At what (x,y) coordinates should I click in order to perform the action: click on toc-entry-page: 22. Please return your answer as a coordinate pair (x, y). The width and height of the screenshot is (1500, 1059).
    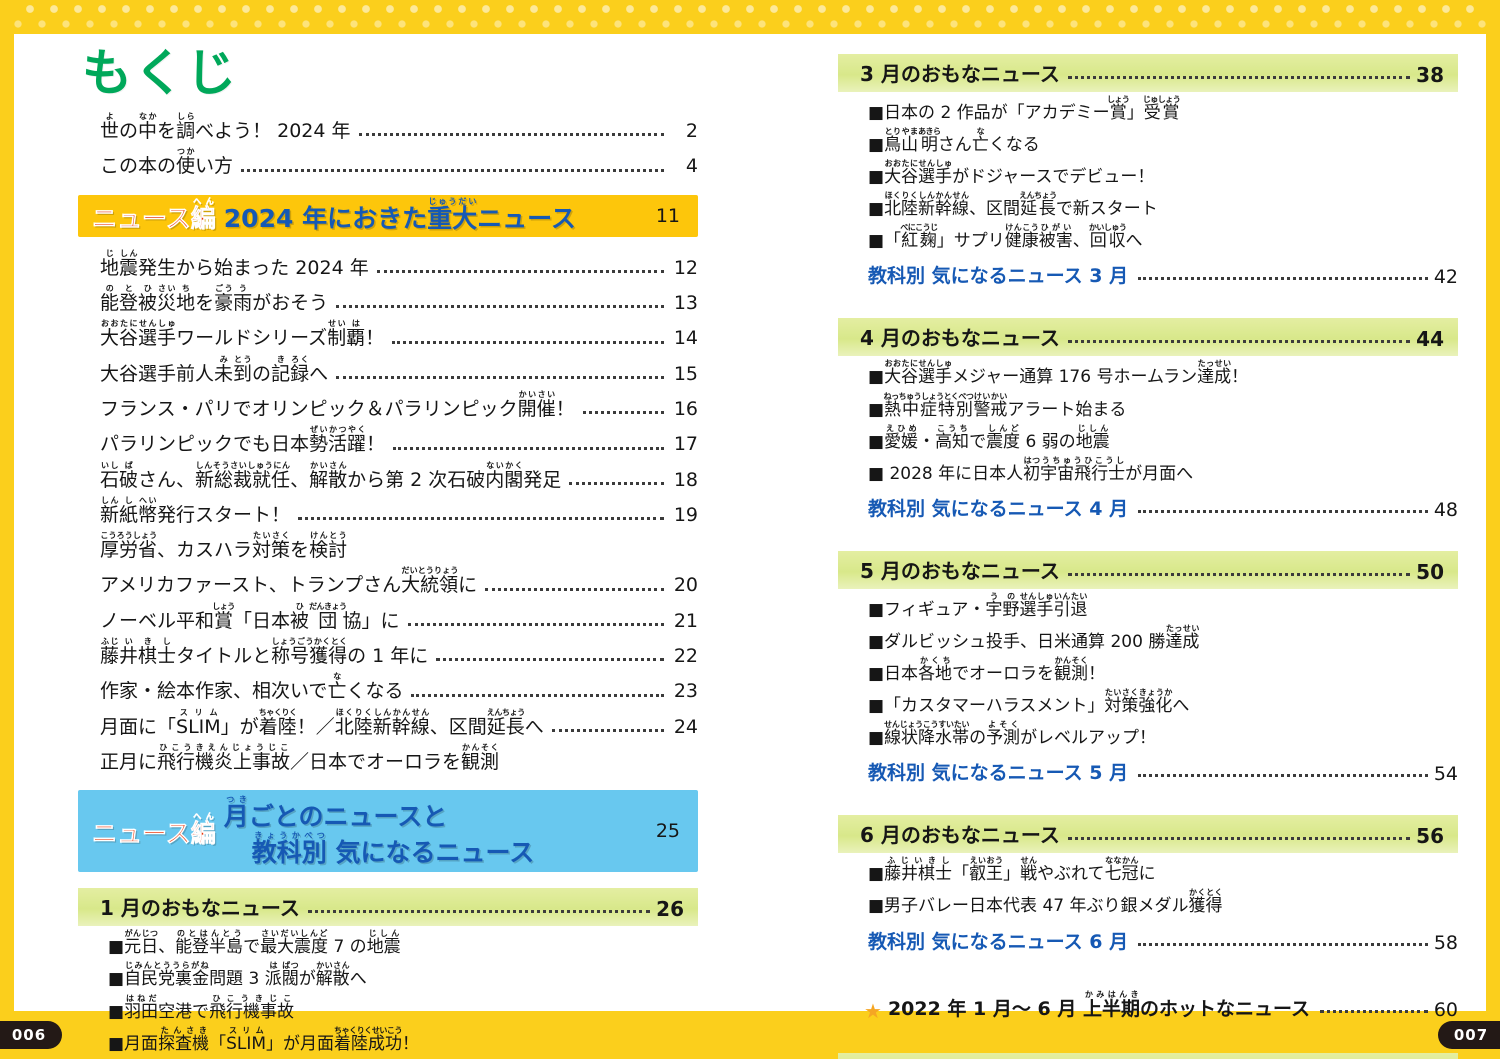
    Looking at the image, I should click on (685, 656).